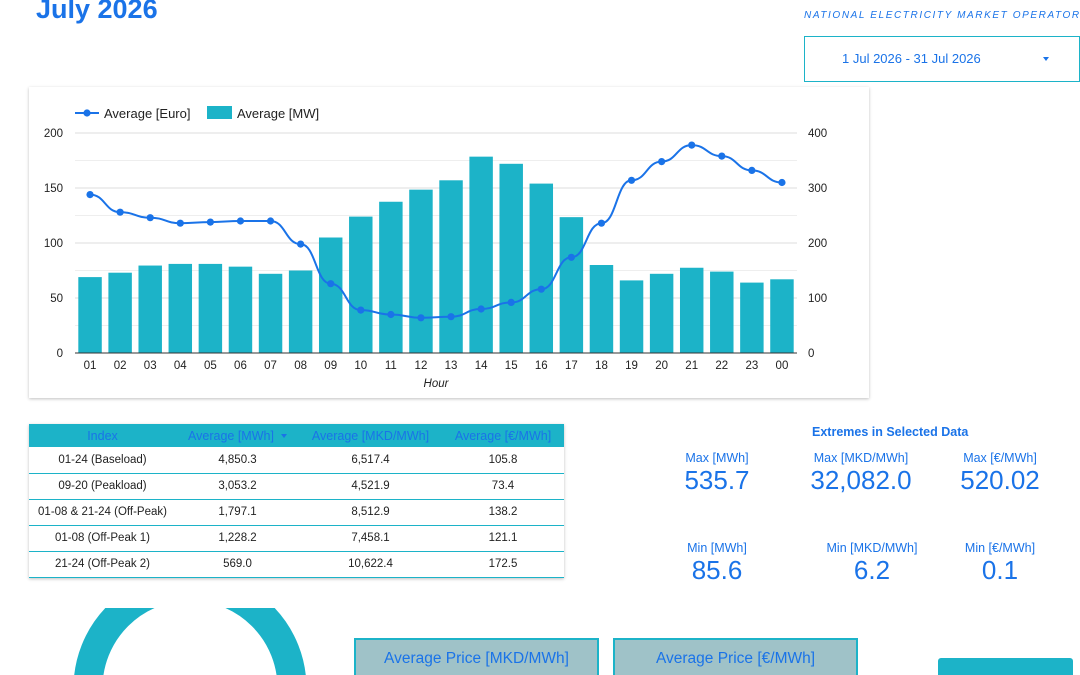  Describe the element at coordinates (102, 486) in the screenshot. I see `table-cell: 09-20 (Peakload)` at that location.